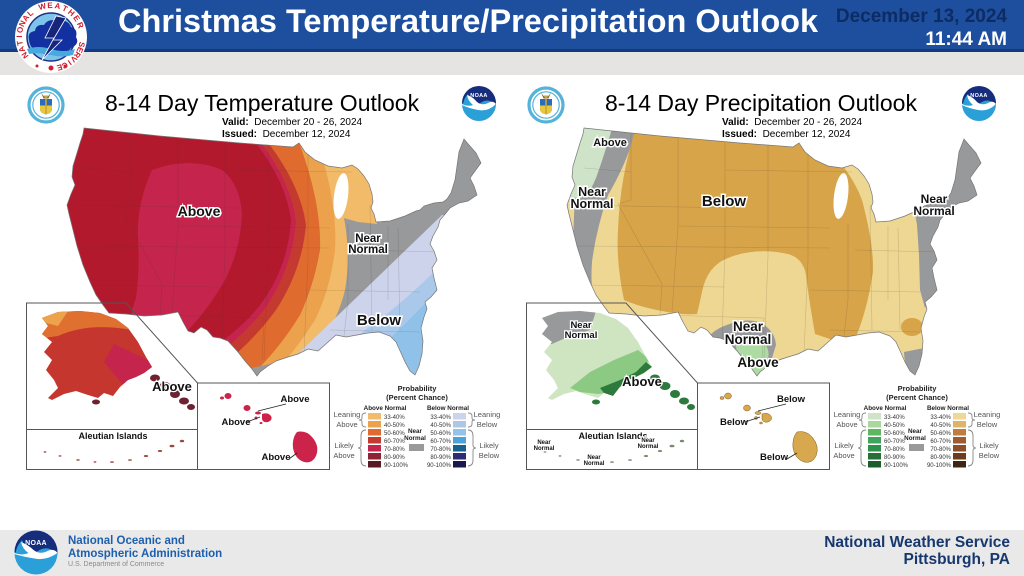  What do you see at coordinates (42, 6) in the screenshot?
I see `svg-text: W` at bounding box center [42, 6].